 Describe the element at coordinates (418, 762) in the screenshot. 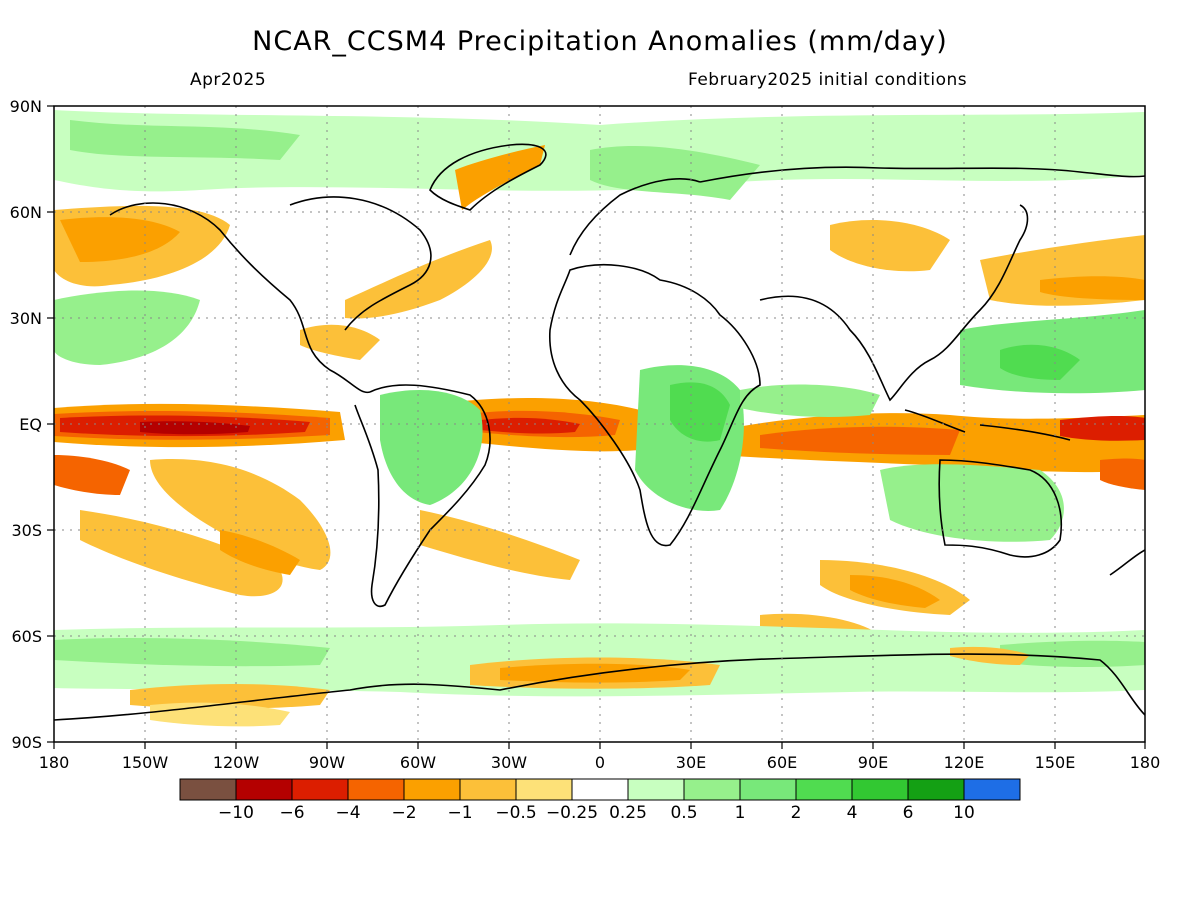

I see `lon-label-60w: 60W` at that location.